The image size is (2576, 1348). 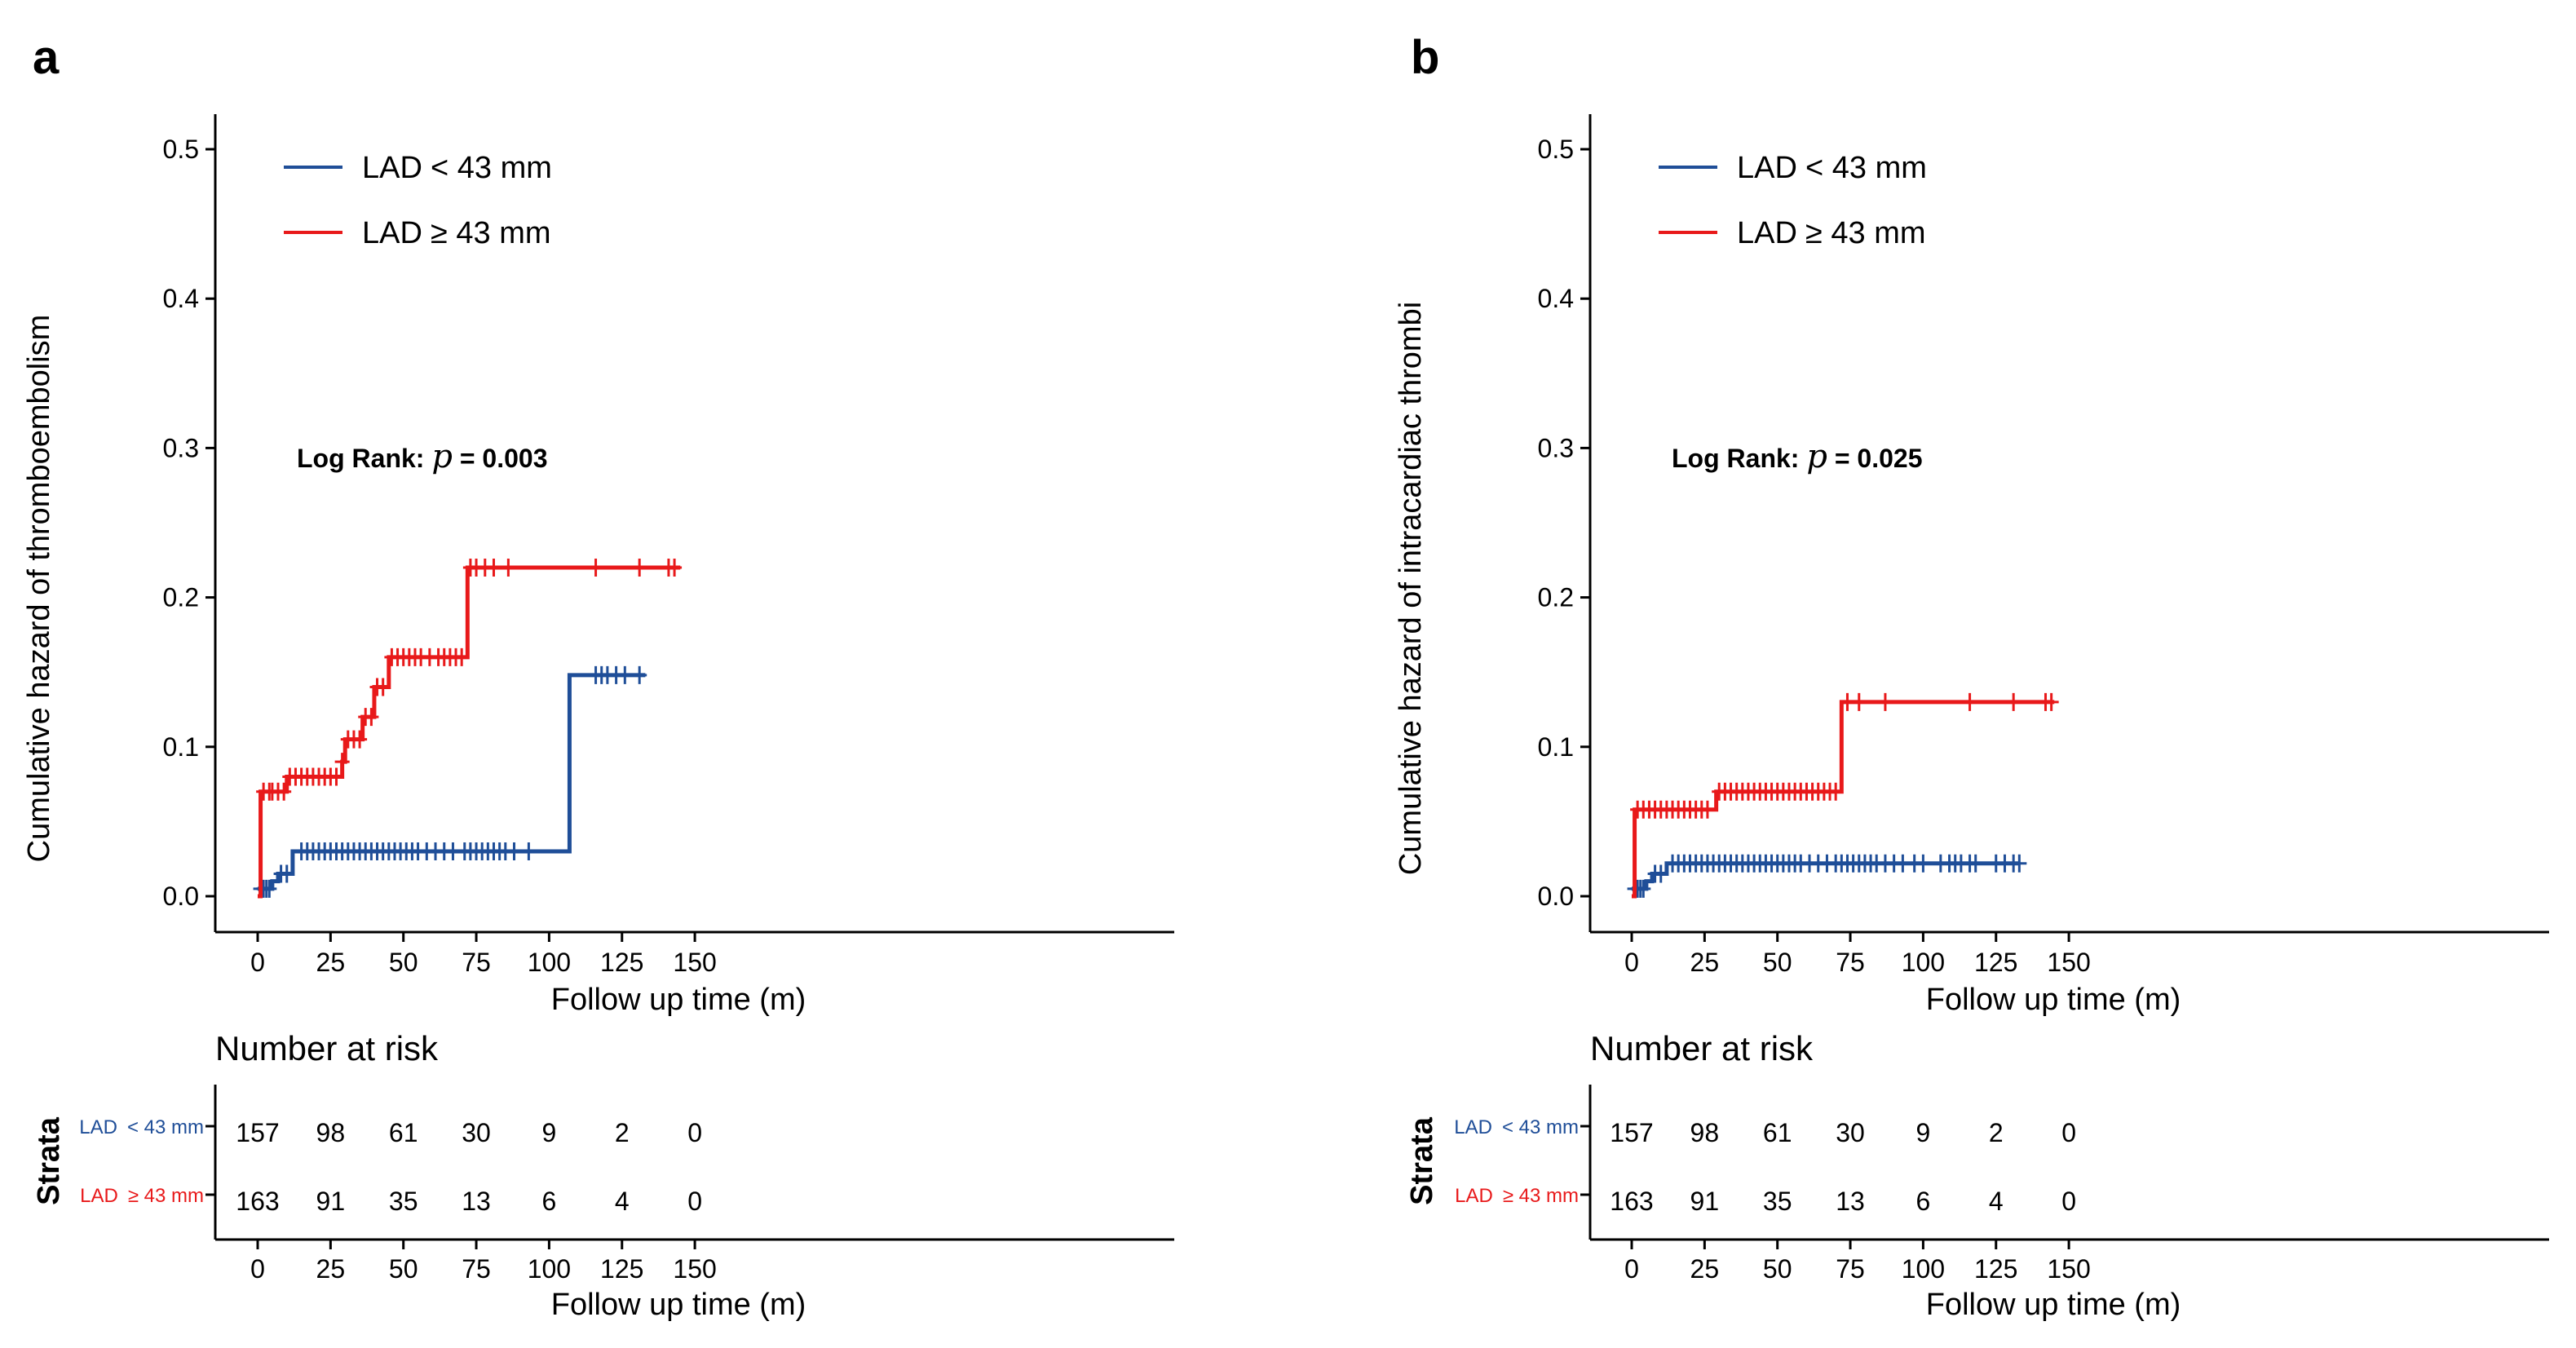 I want to click on y-tick-label: 0.4, so click(x=181, y=298).